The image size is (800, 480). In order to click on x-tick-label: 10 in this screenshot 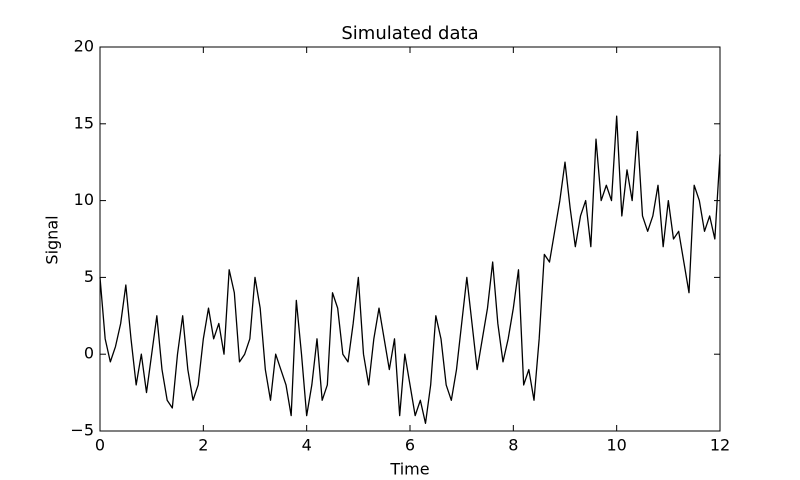, I will do `click(616, 445)`.